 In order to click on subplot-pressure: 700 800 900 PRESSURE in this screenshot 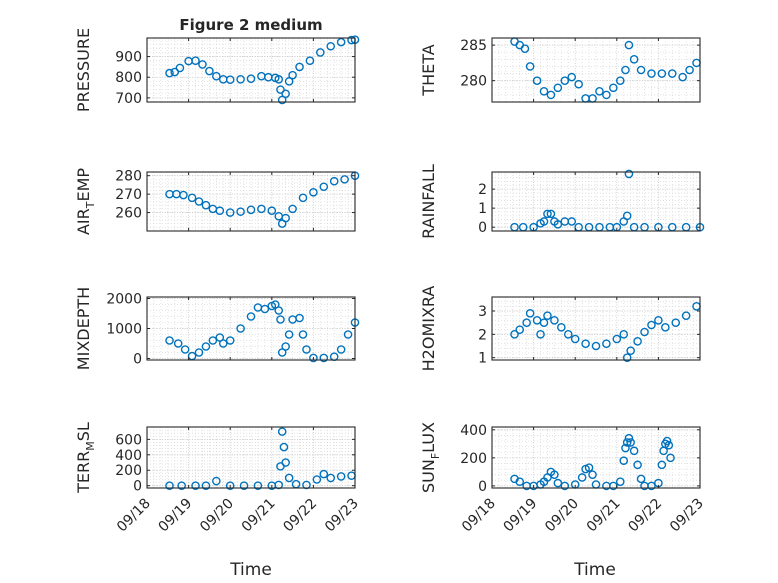, I will do `click(217, 70)`.